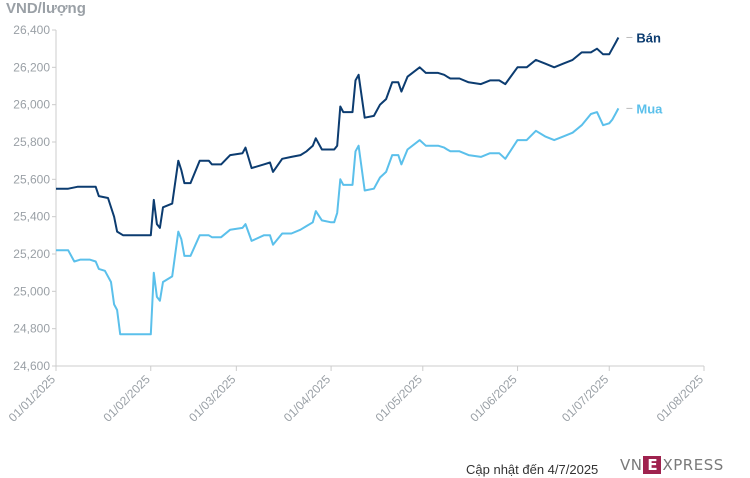 The width and height of the screenshot is (750, 478). Describe the element at coordinates (648, 37) in the screenshot. I see `series-label: Bán` at that location.